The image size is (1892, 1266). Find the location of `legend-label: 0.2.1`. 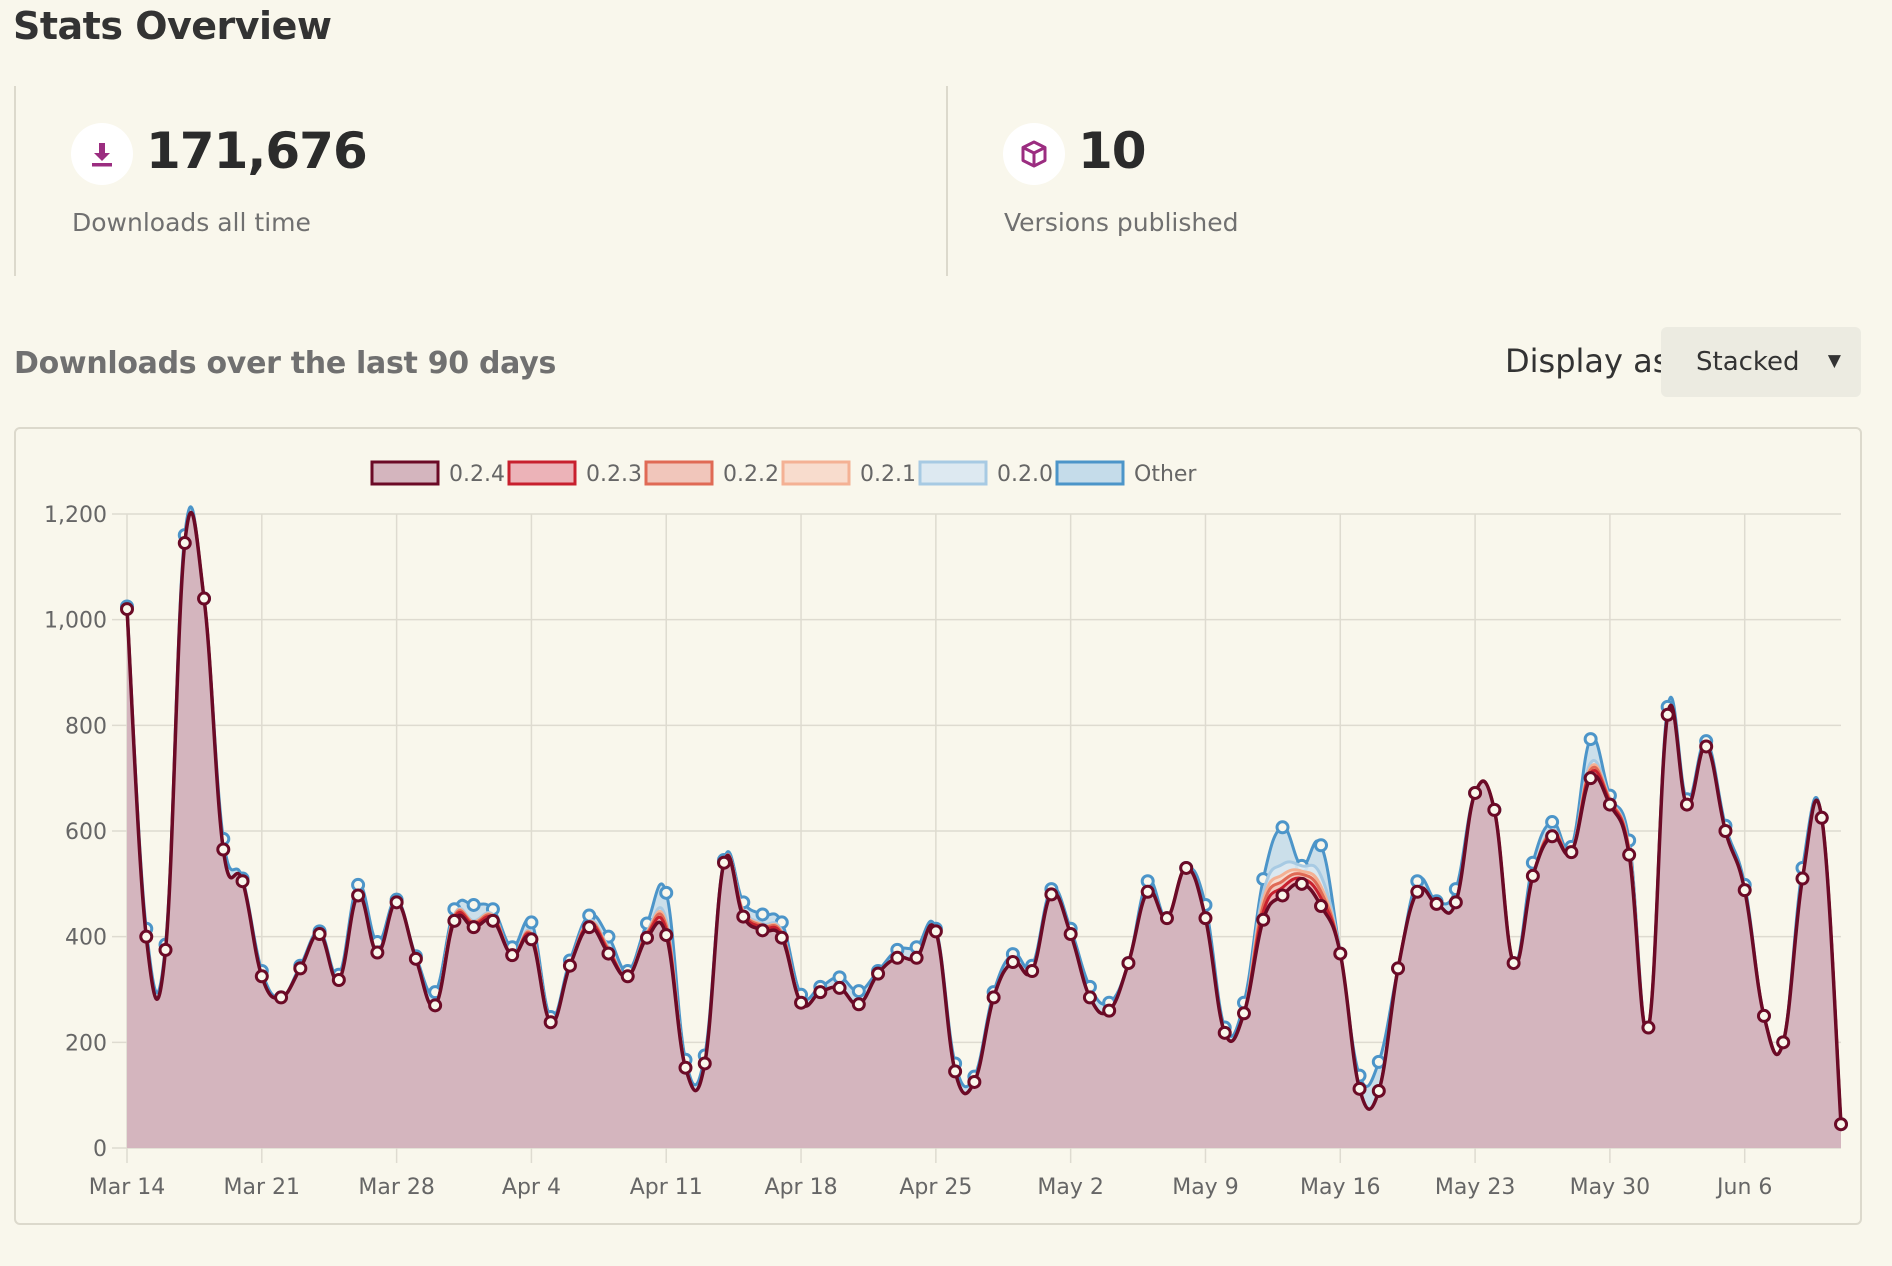

legend-label: 0.2.1 is located at coordinates (888, 474).